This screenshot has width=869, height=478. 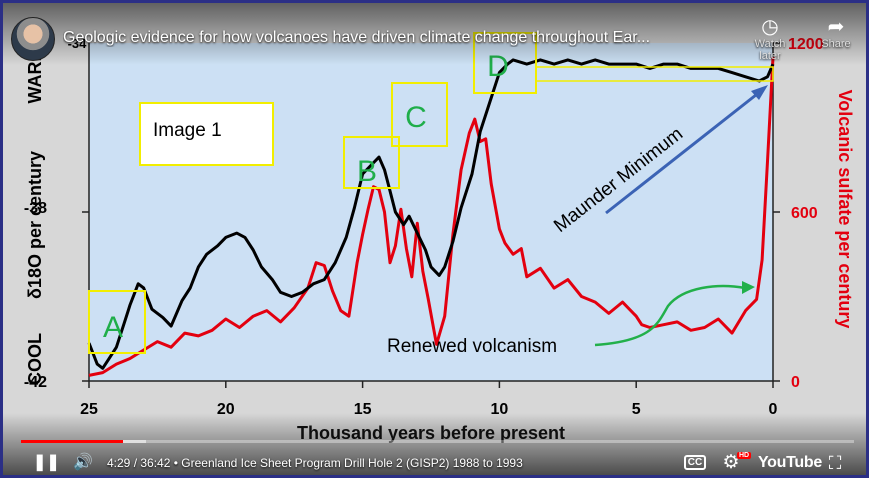 I want to click on x-tick-label: 5, so click(x=636, y=409).